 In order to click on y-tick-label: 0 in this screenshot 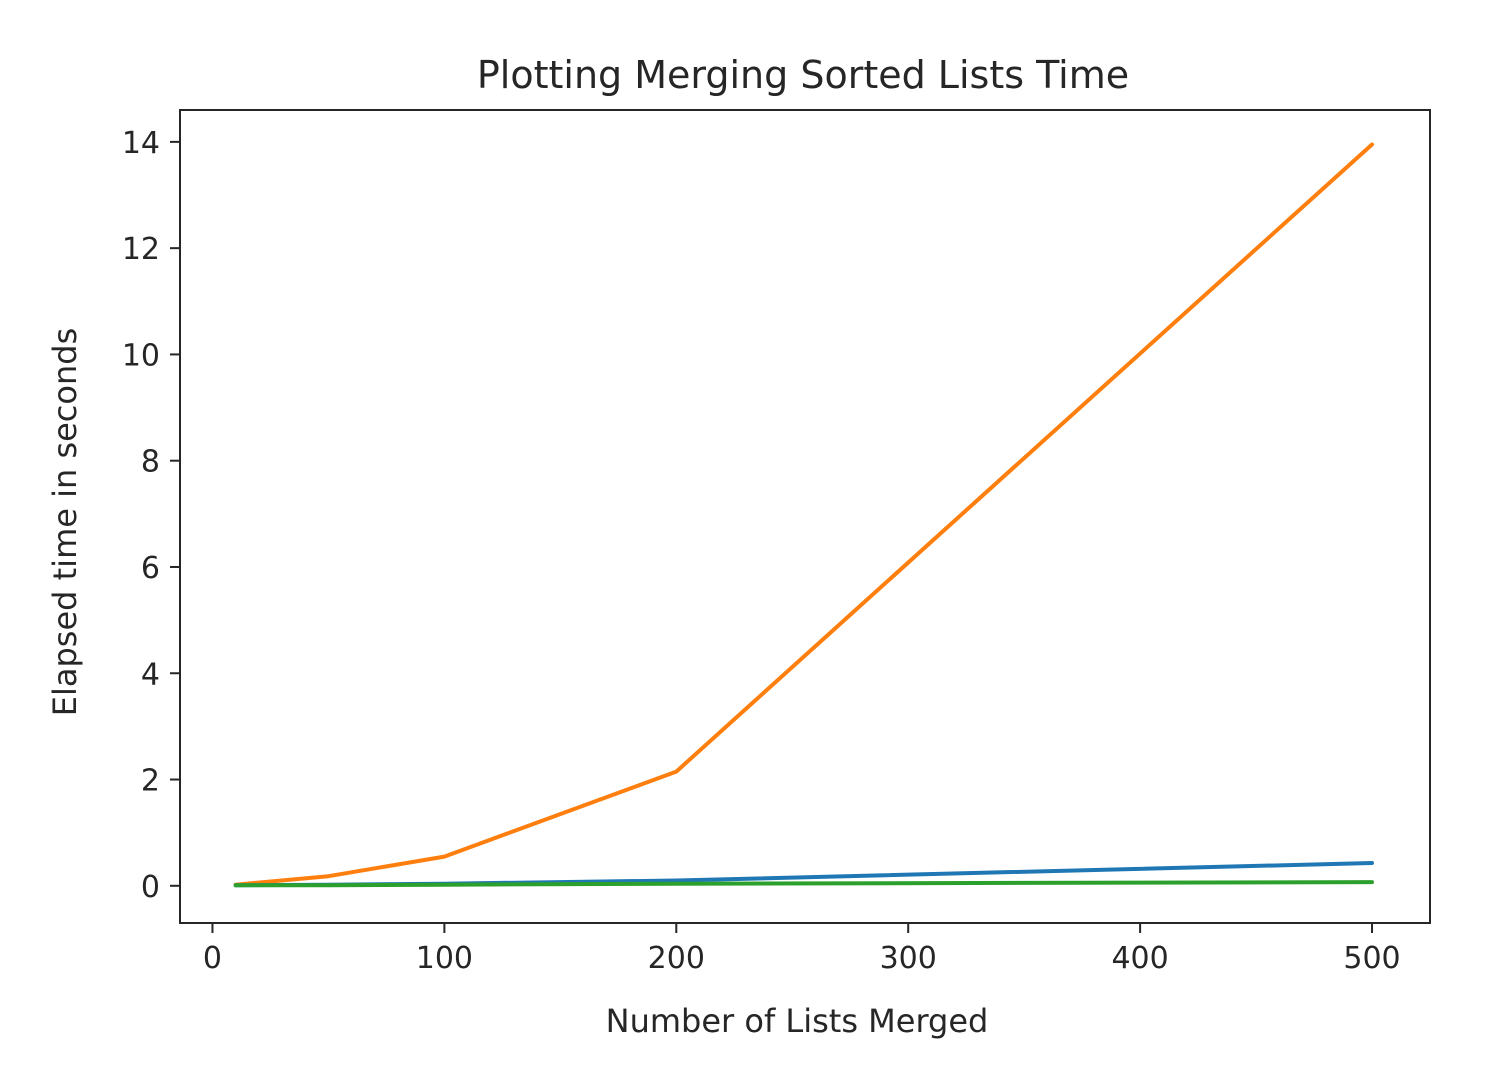, I will do `click(150, 887)`.